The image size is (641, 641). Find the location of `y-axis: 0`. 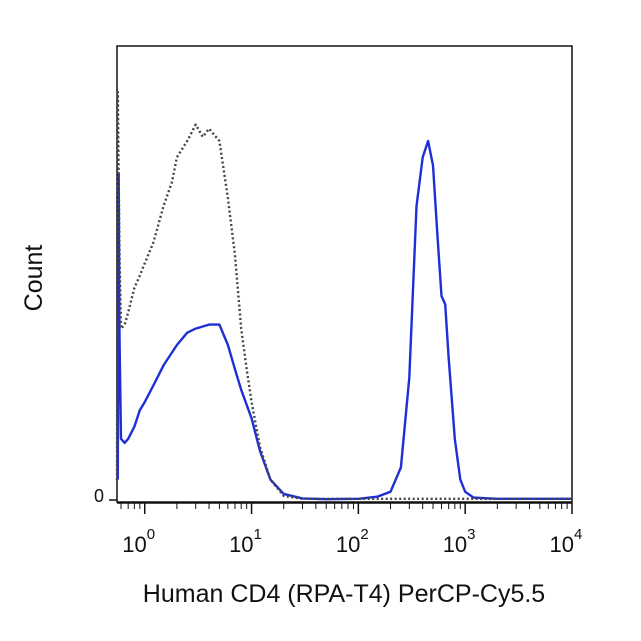

y-axis: 0 is located at coordinates (105, 496).